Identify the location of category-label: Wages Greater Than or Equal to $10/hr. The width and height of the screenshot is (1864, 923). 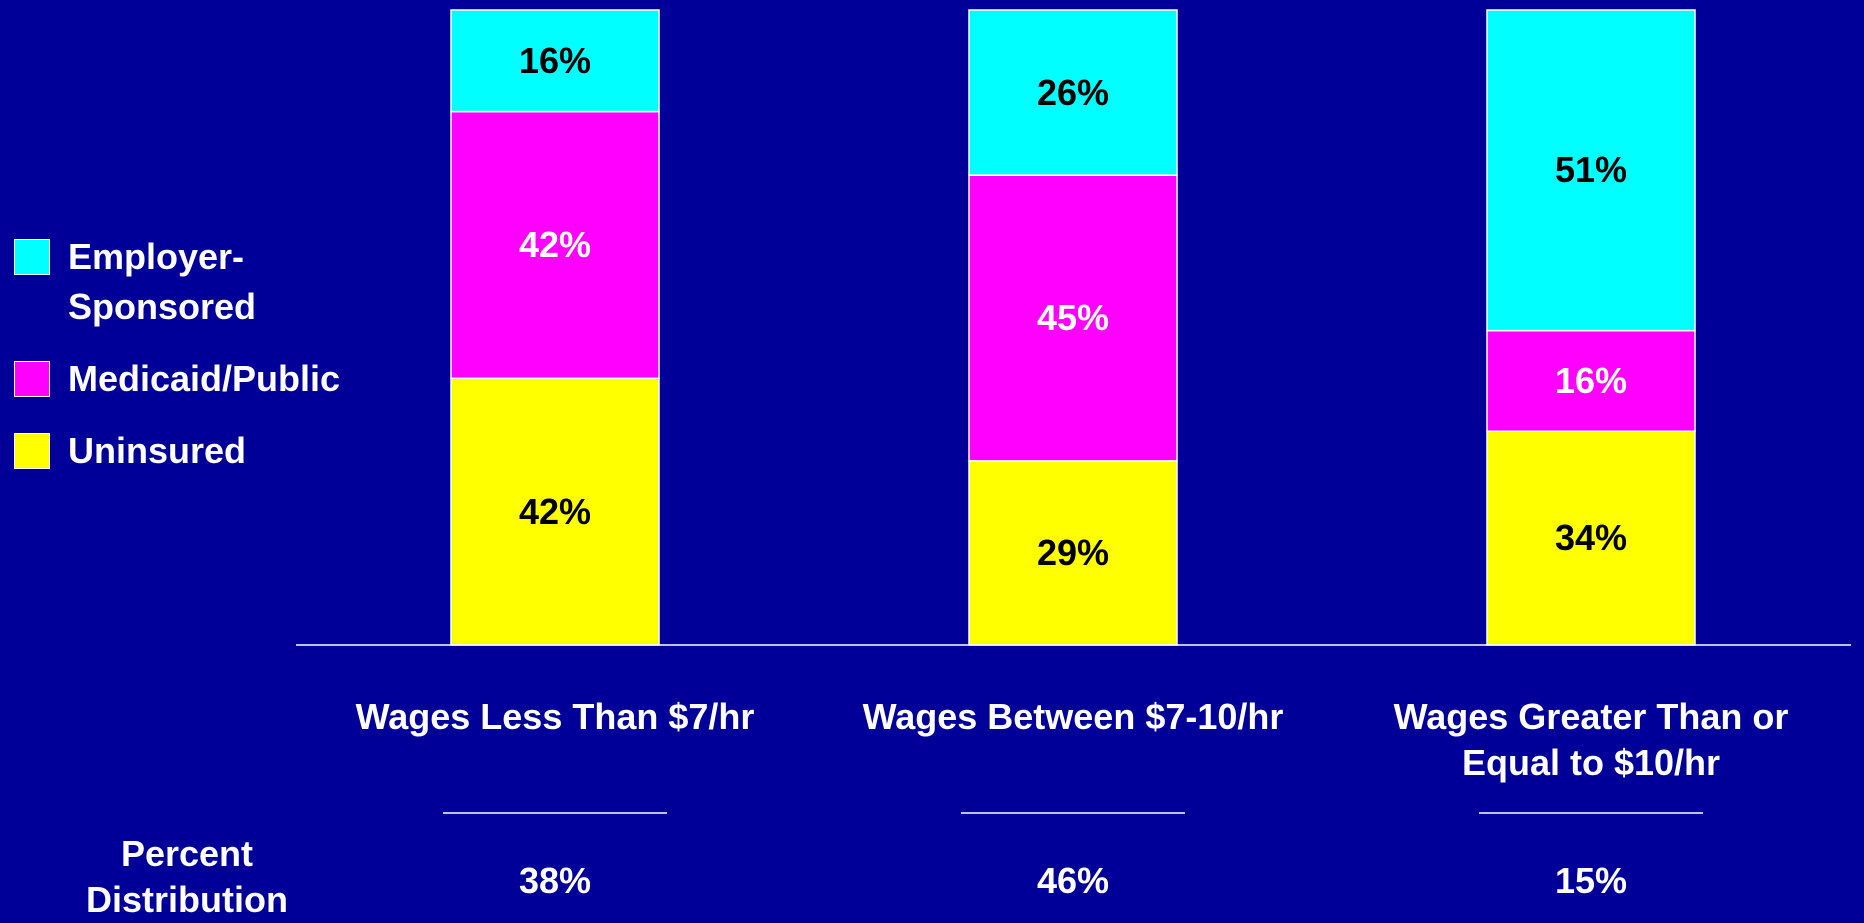
(1591, 739).